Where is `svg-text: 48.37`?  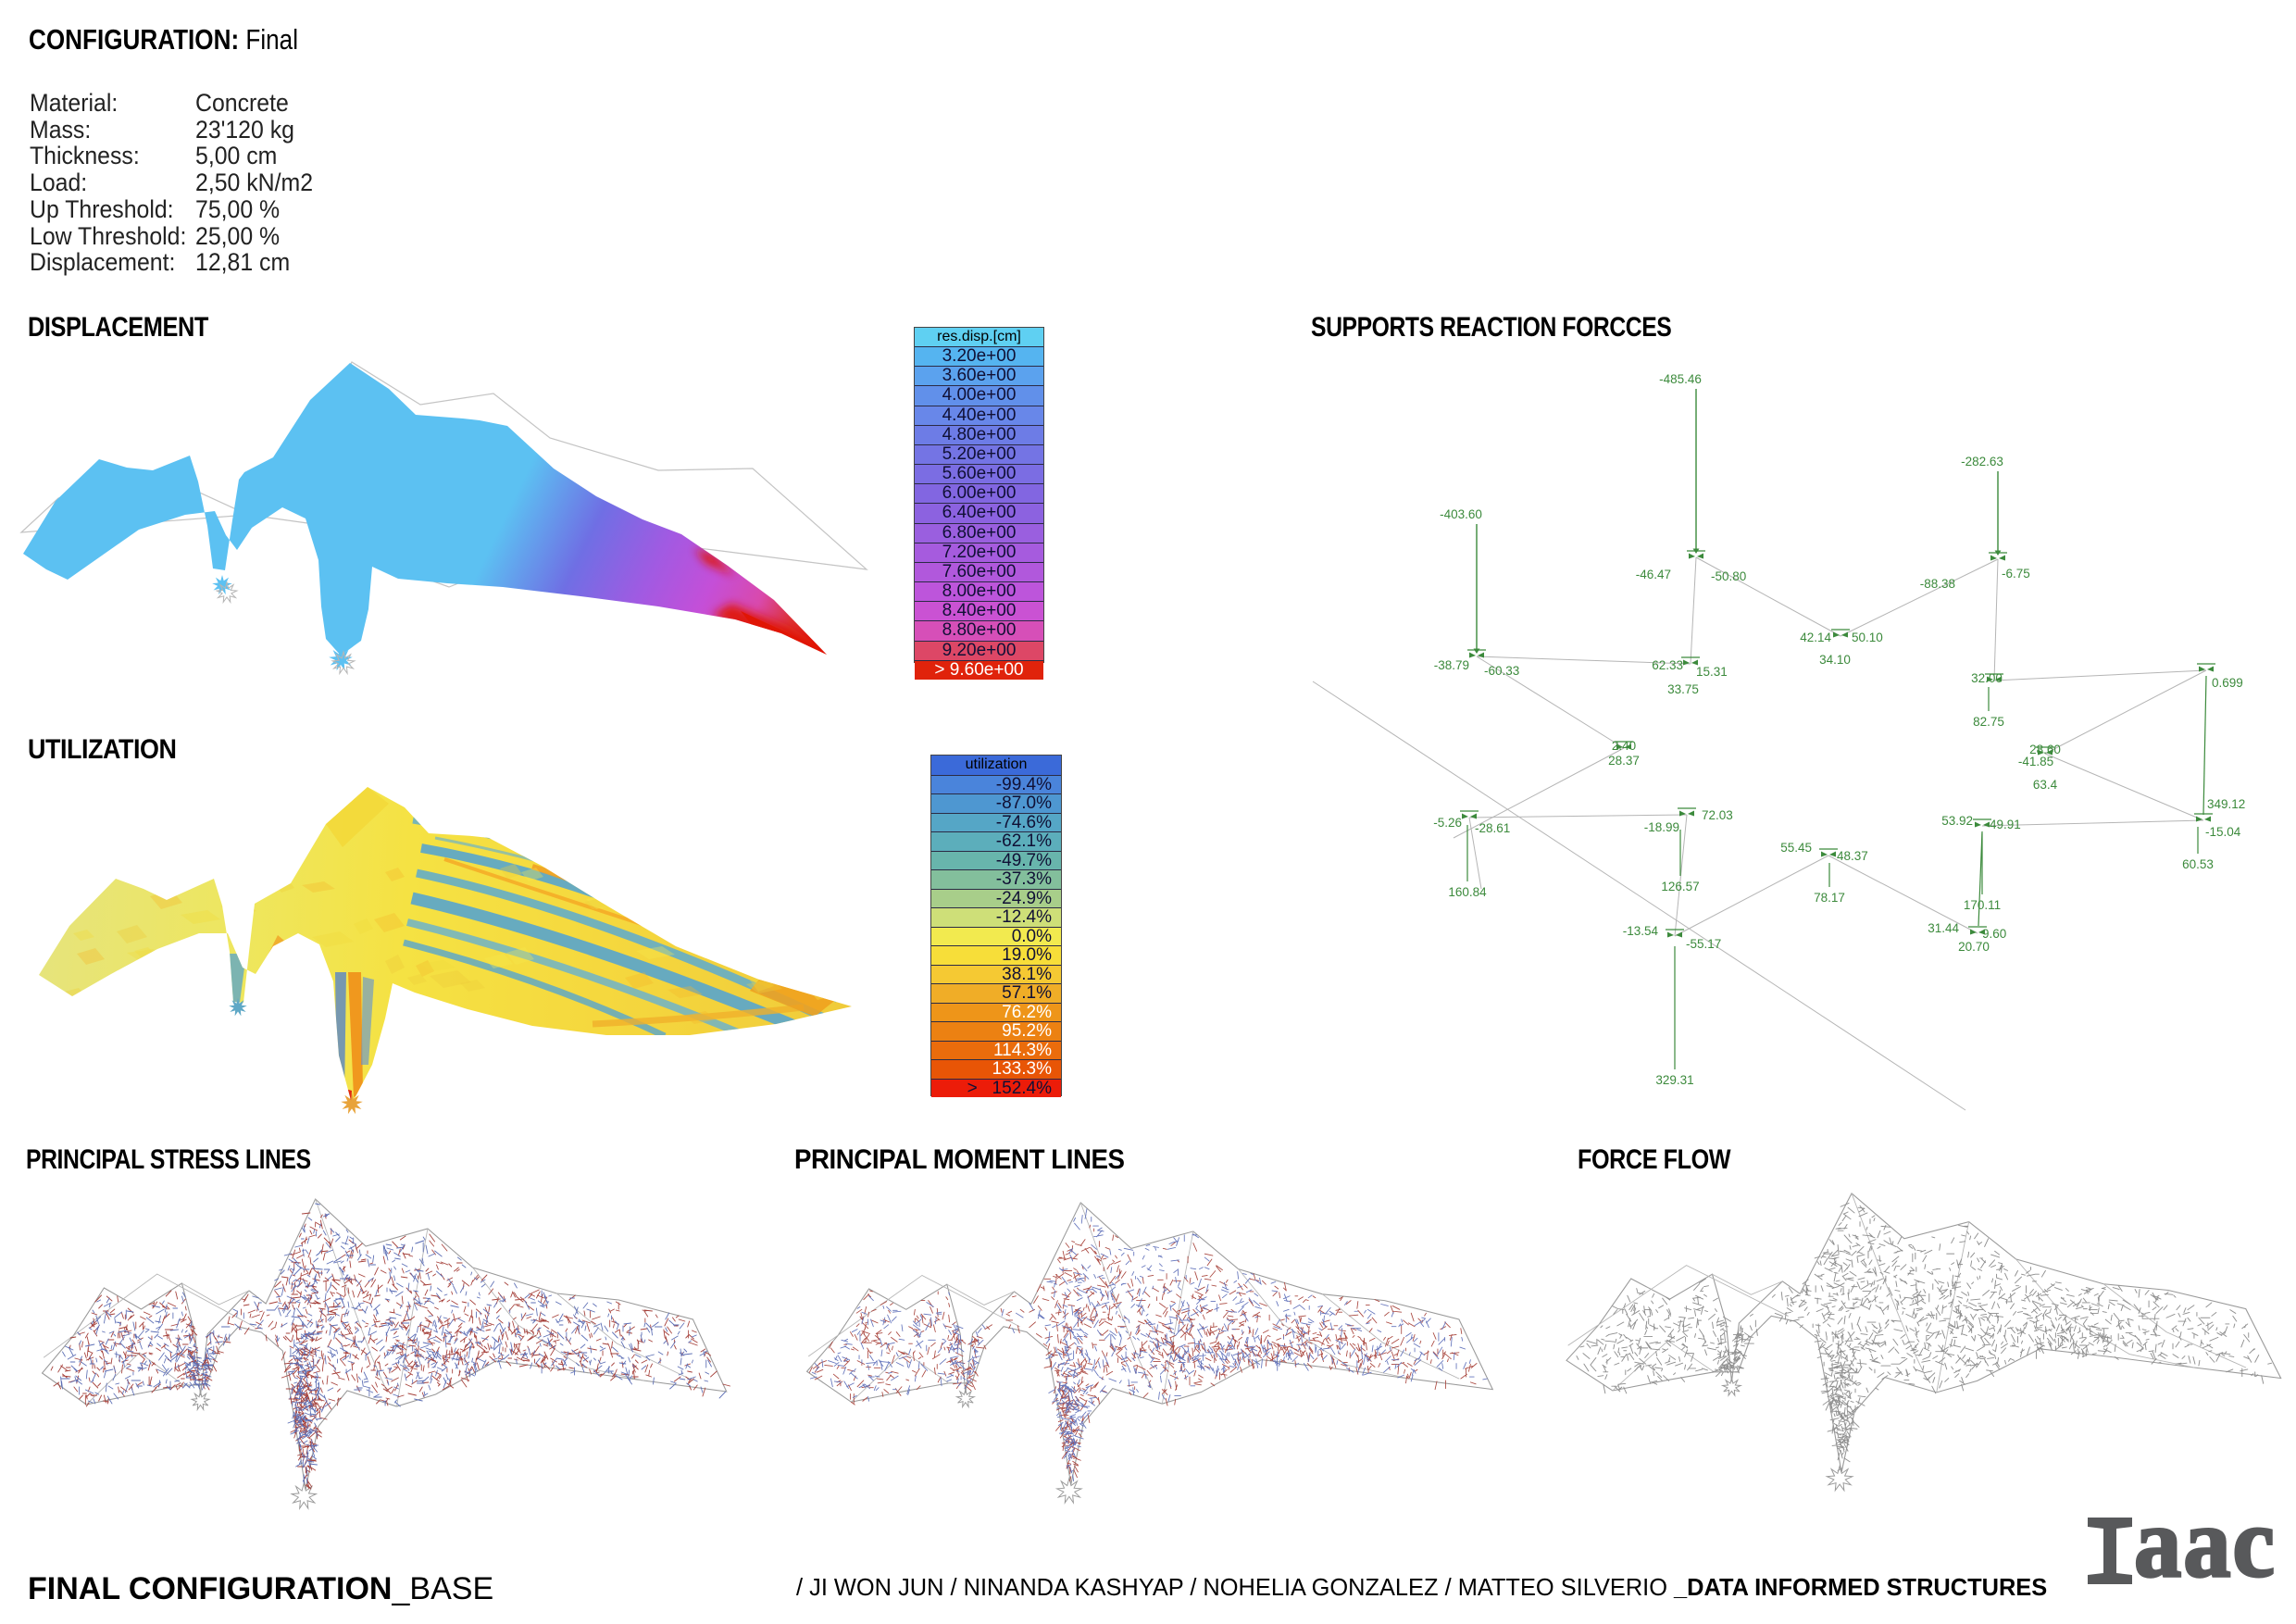
svg-text: 48.37 is located at coordinates (1852, 856).